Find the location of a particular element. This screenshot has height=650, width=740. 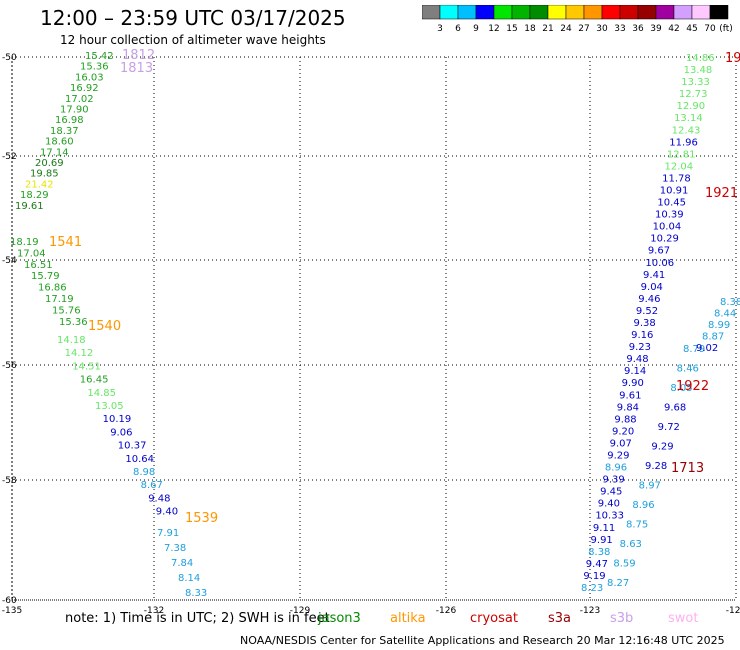

satellite-legend-item: swot is located at coordinates (683, 618).